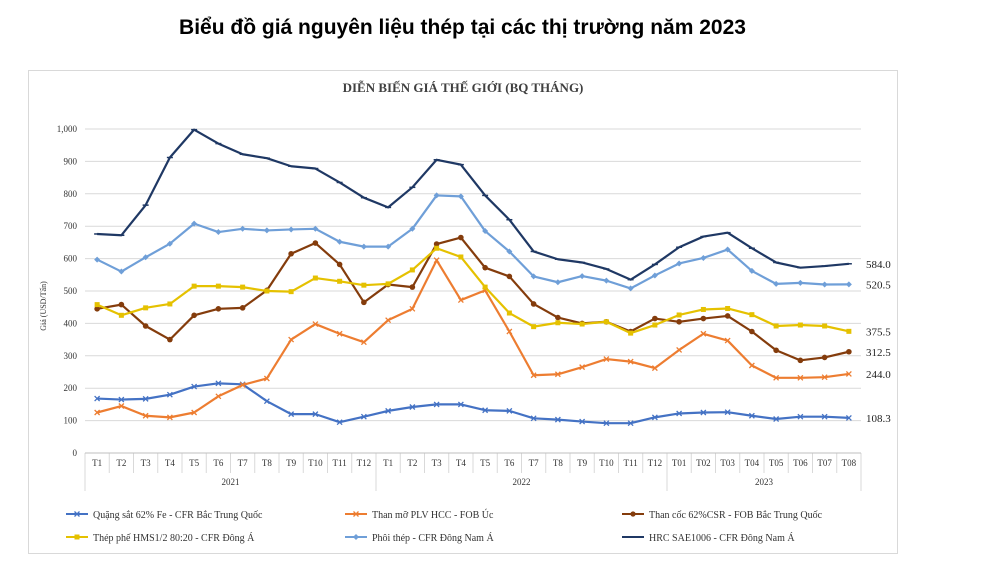 This screenshot has height=562, width=1000. What do you see at coordinates (727, 463) in the screenshot?
I see `x-tick-label: T03` at bounding box center [727, 463].